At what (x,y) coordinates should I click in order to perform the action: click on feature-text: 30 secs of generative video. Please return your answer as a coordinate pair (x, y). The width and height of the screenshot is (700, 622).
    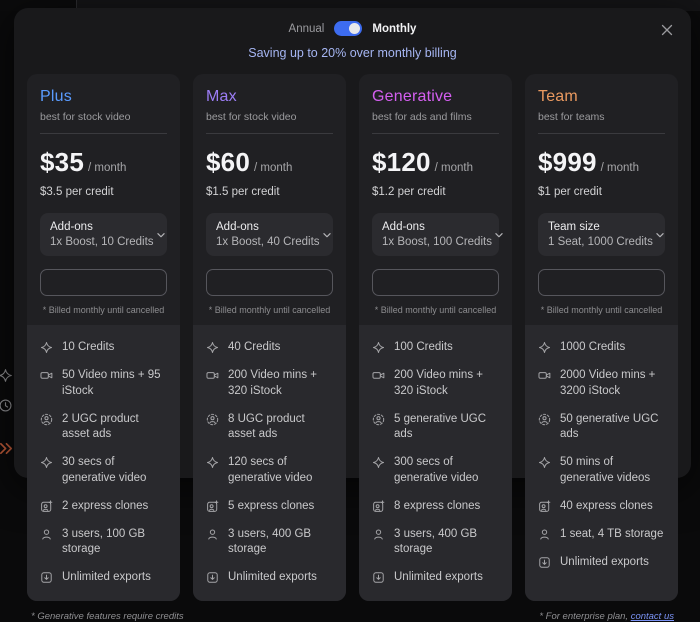
    Looking at the image, I should click on (104, 470).